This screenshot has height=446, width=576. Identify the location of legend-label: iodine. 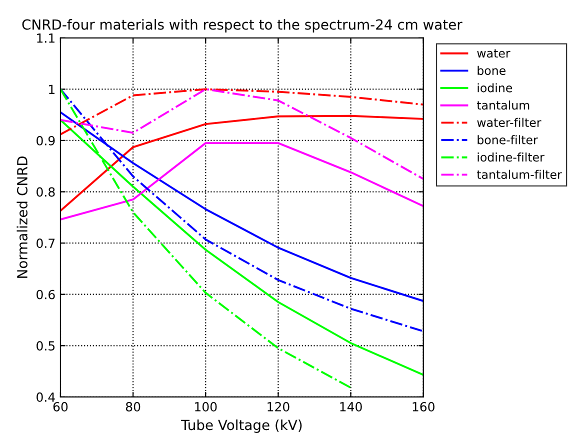
(495, 87).